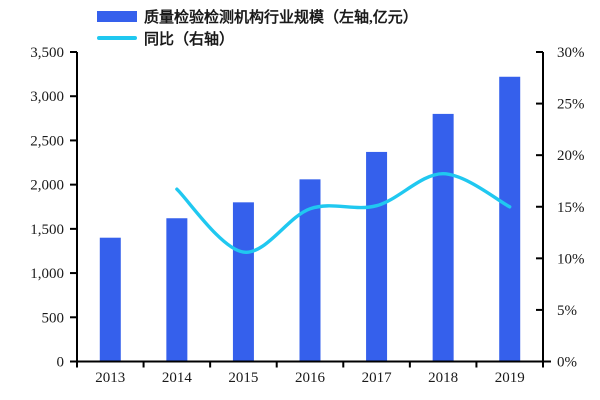 This screenshot has width=600, height=400. What do you see at coordinates (571, 259) in the screenshot?
I see `right-axis-tick-label: 10%` at bounding box center [571, 259].